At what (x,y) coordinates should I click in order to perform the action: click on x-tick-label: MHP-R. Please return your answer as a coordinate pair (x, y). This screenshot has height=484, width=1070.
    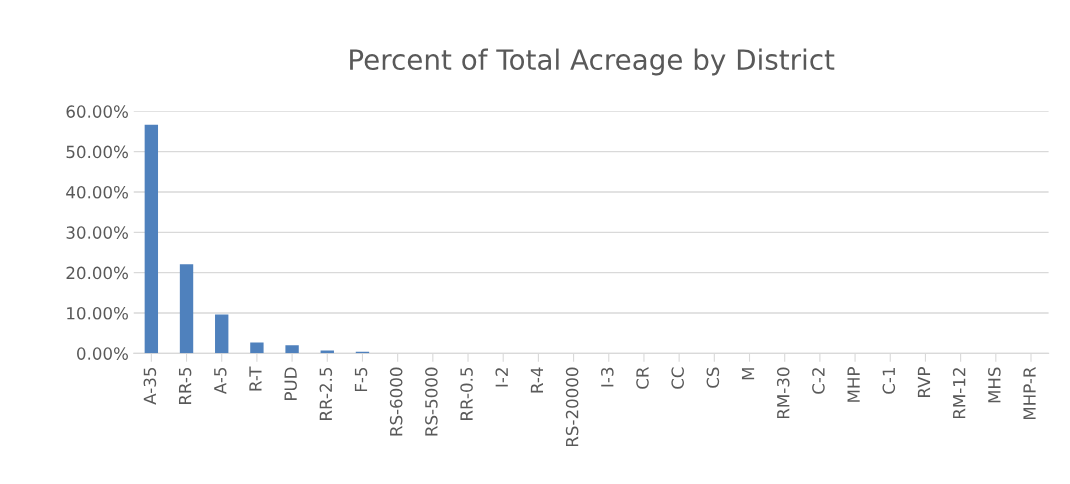
    Looking at the image, I should click on (1029, 393).